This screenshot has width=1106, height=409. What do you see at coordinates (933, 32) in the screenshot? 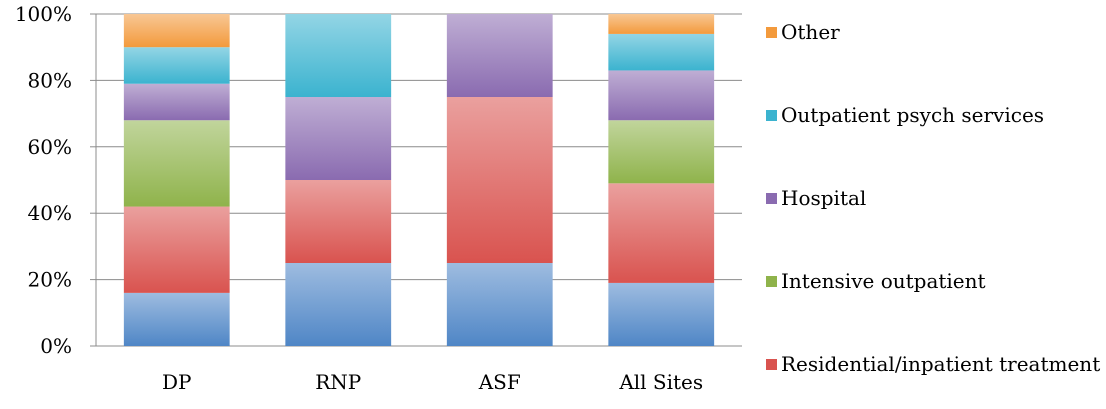
I see `legend-item-other: Other` at bounding box center [933, 32].